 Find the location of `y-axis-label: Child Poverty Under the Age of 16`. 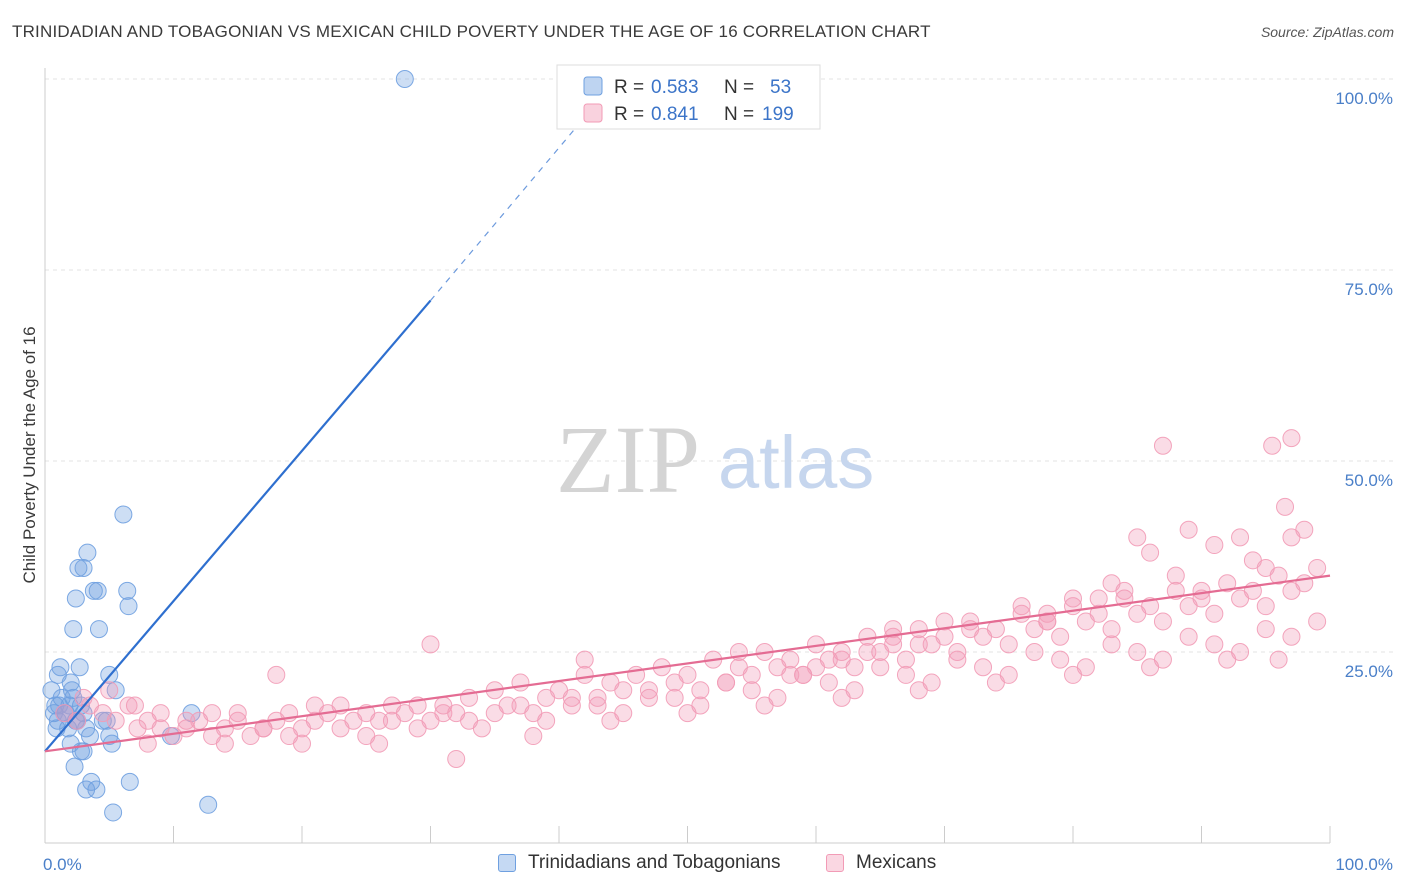

y-axis-label: Child Poverty Under the Age of 16 is located at coordinates (29, 454).